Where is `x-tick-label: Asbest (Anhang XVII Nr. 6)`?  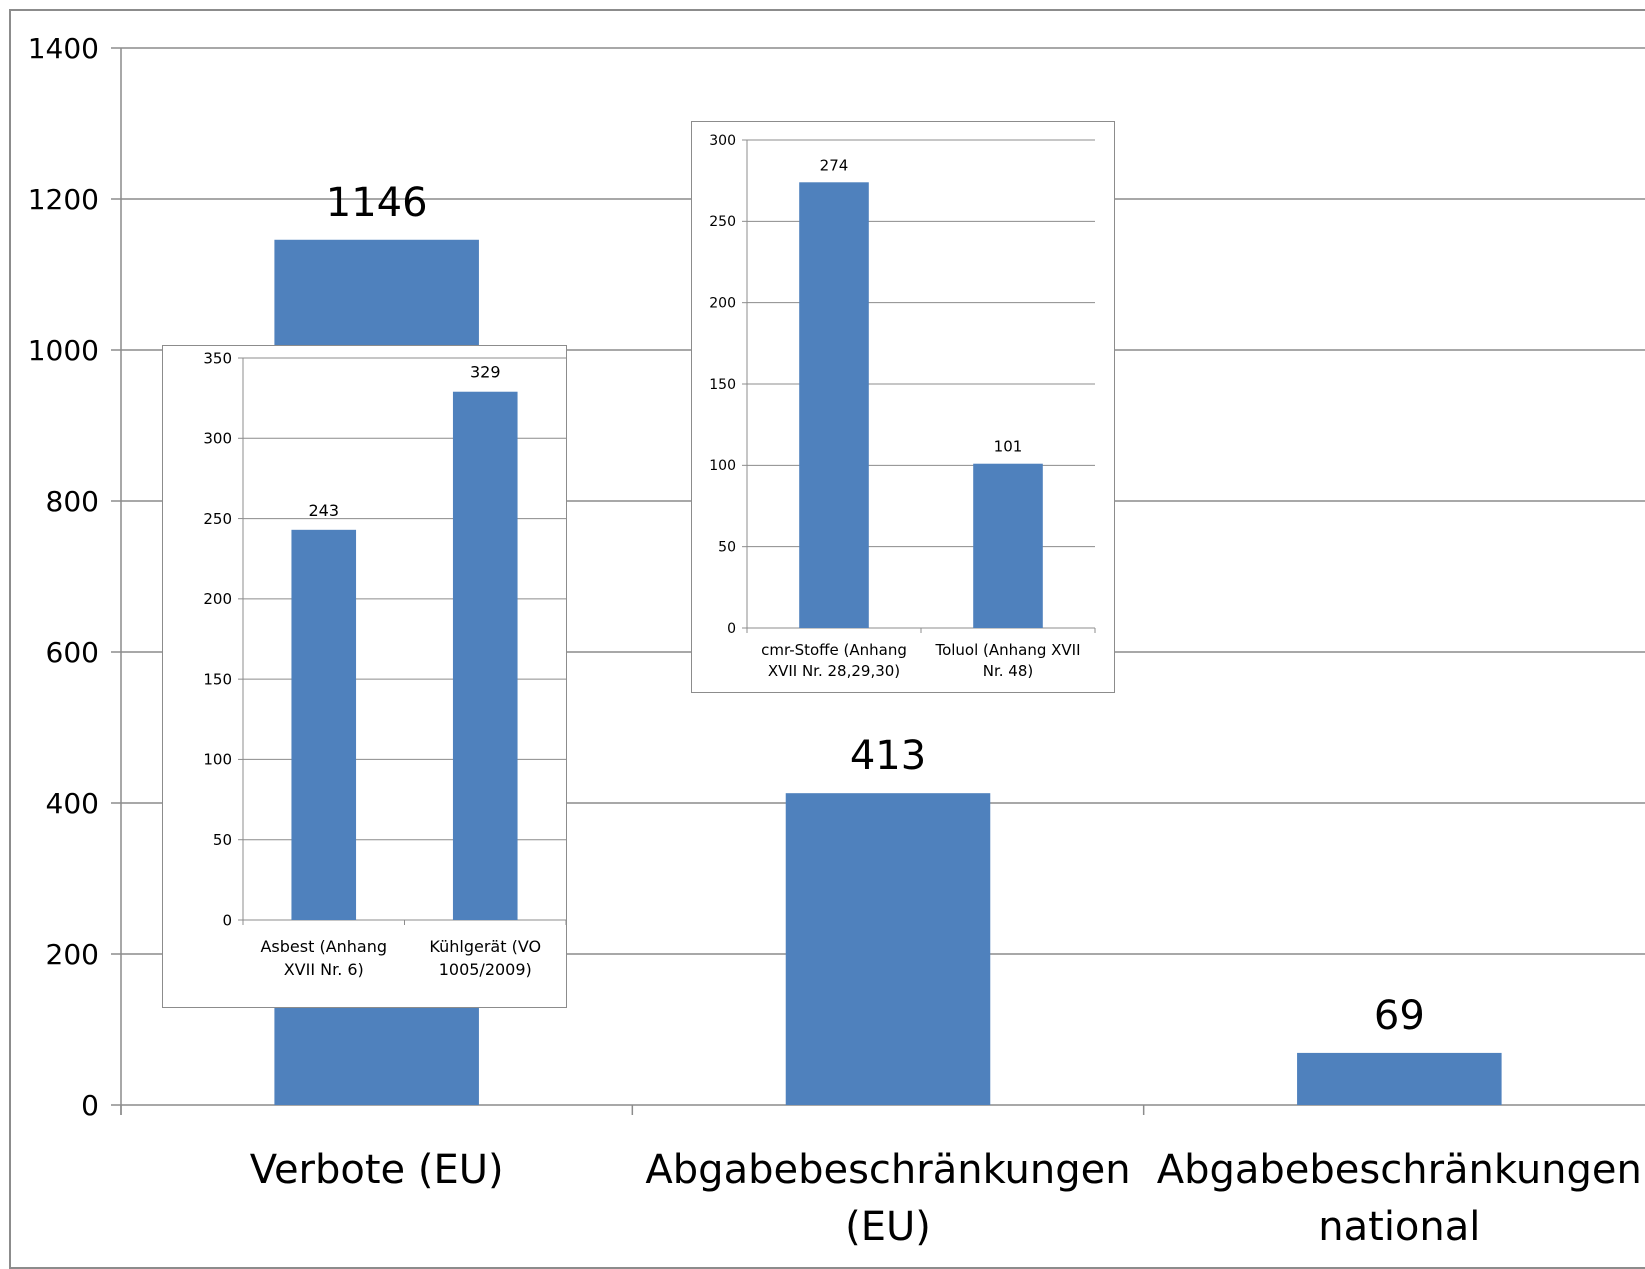
x-tick-label: Asbest (Anhang XVII Nr. 6) is located at coordinates (323, 958).